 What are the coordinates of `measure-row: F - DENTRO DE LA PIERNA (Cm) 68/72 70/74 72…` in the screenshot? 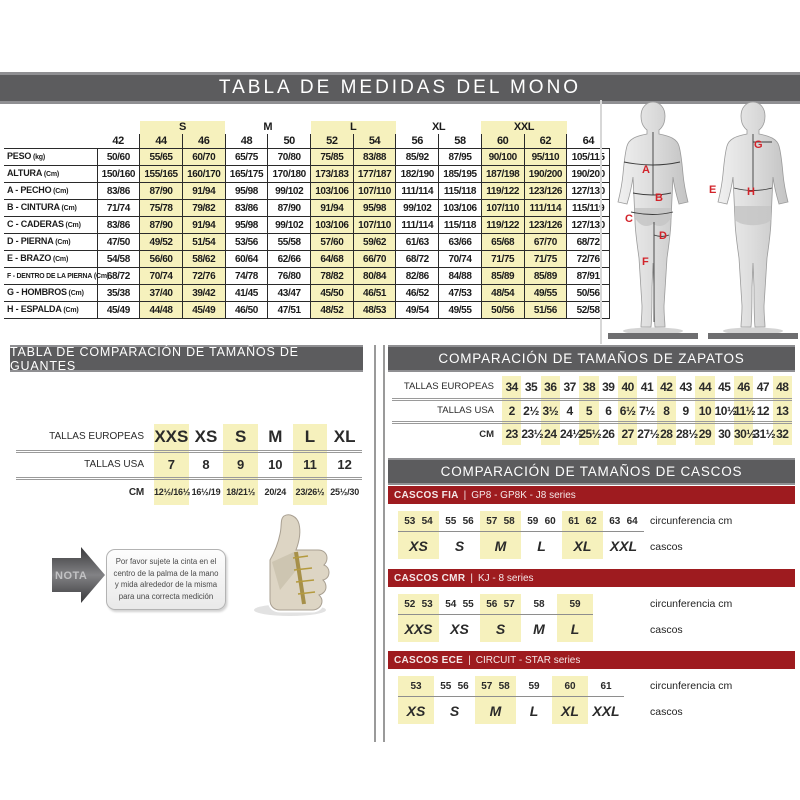 It's located at (307, 276).